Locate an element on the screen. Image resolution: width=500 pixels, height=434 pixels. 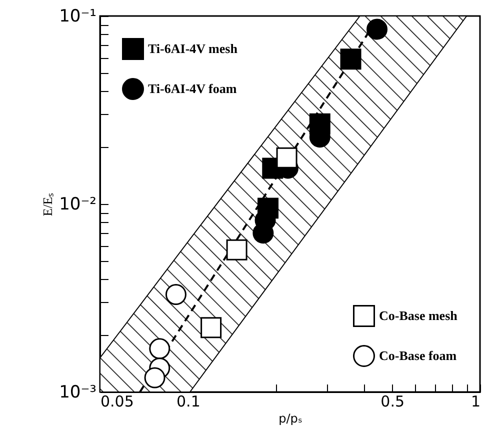
x-axis-title: p/pₛ is located at coordinates (290, 419).